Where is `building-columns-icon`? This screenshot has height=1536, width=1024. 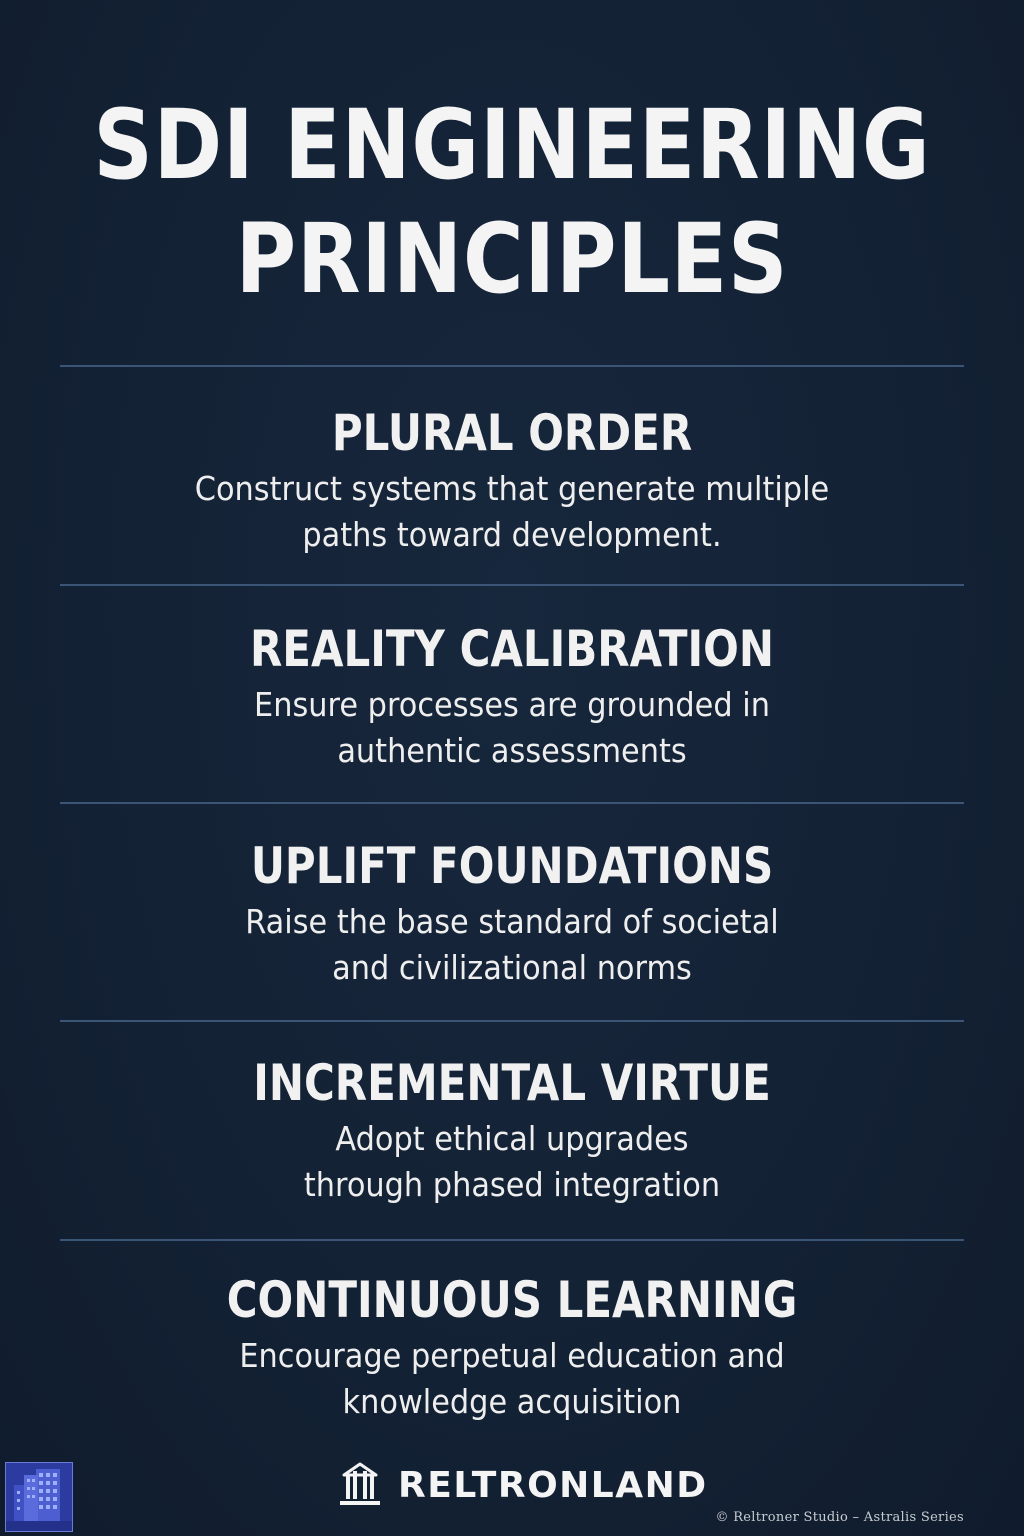 building-columns-icon is located at coordinates (360, 1483).